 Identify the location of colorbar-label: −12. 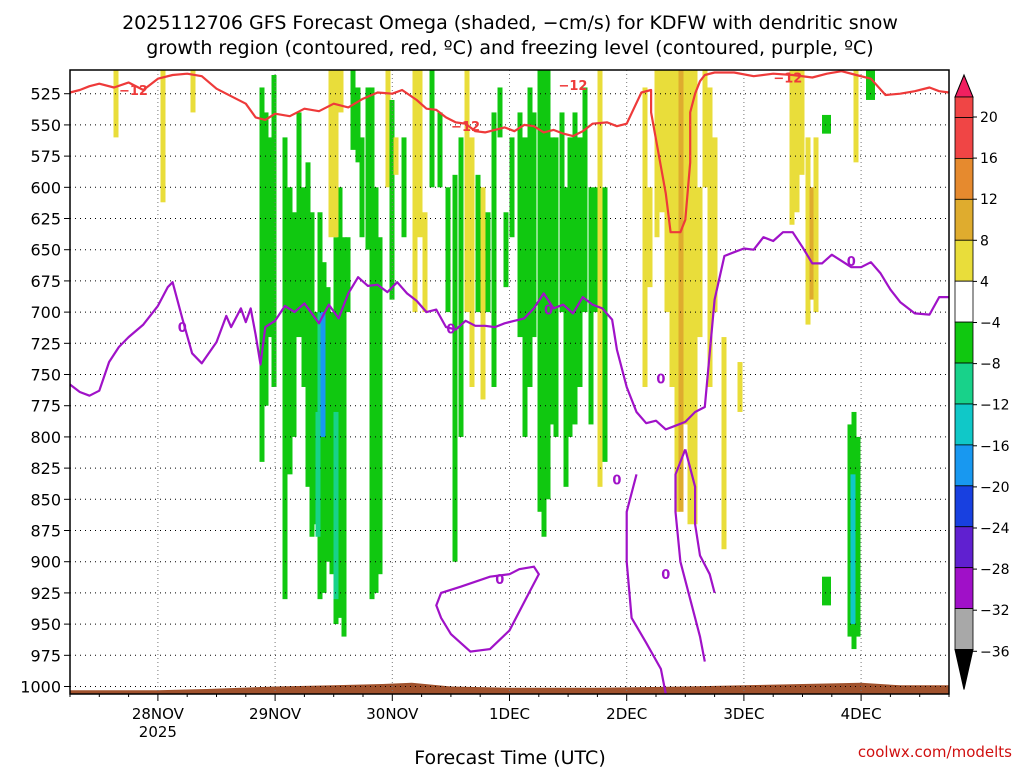
(995, 406).